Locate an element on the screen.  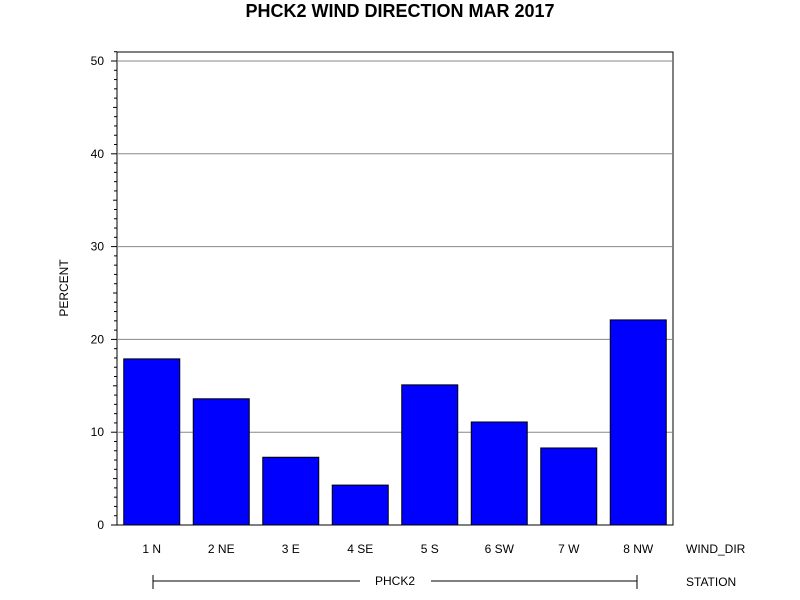
x-category-label: 2 NE is located at coordinates (221, 549).